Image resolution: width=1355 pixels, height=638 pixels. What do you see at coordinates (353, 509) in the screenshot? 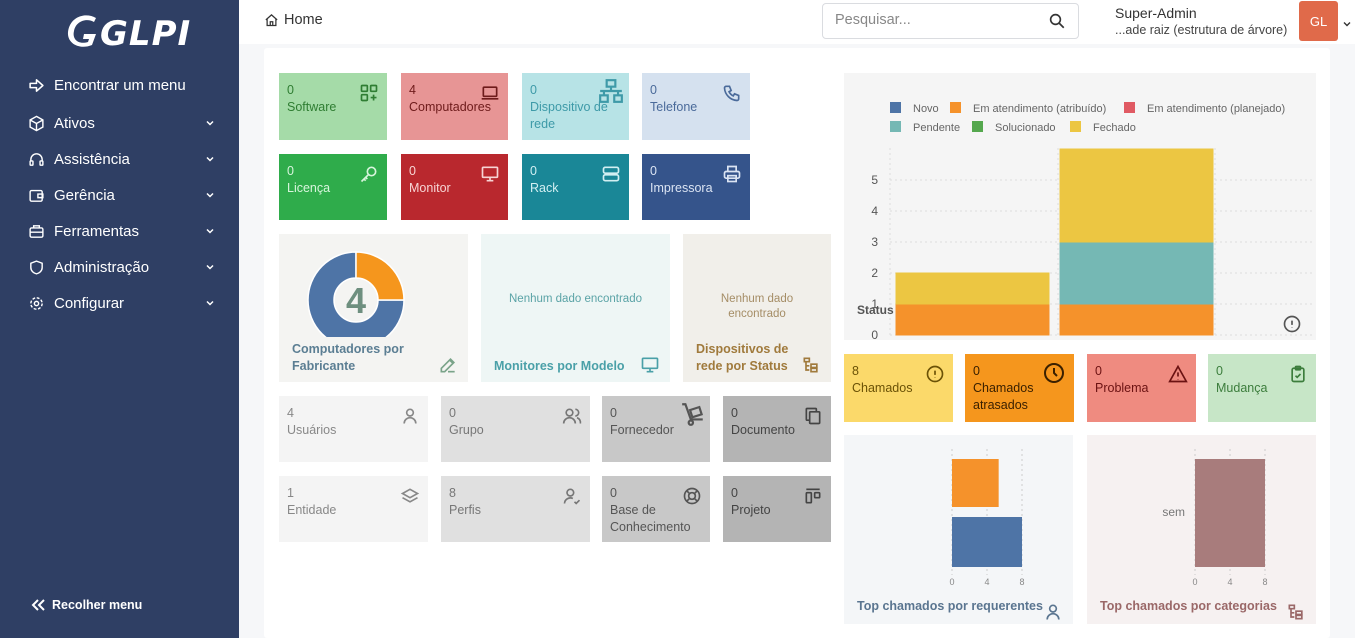
I see `card-entity: 1 Entidade` at bounding box center [353, 509].